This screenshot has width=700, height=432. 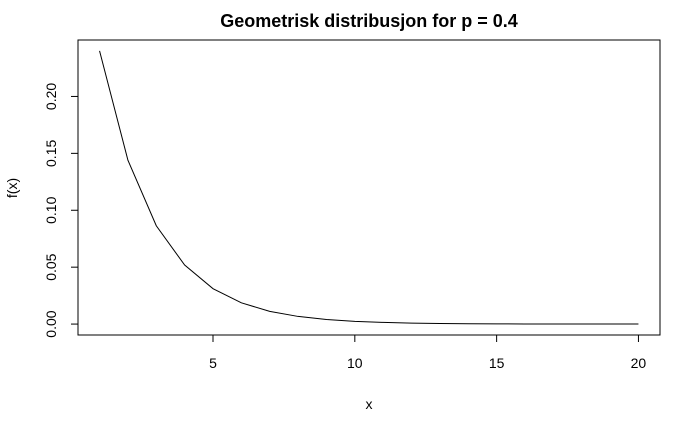 What do you see at coordinates (355, 363) in the screenshot?
I see `x-tick-label: 10` at bounding box center [355, 363].